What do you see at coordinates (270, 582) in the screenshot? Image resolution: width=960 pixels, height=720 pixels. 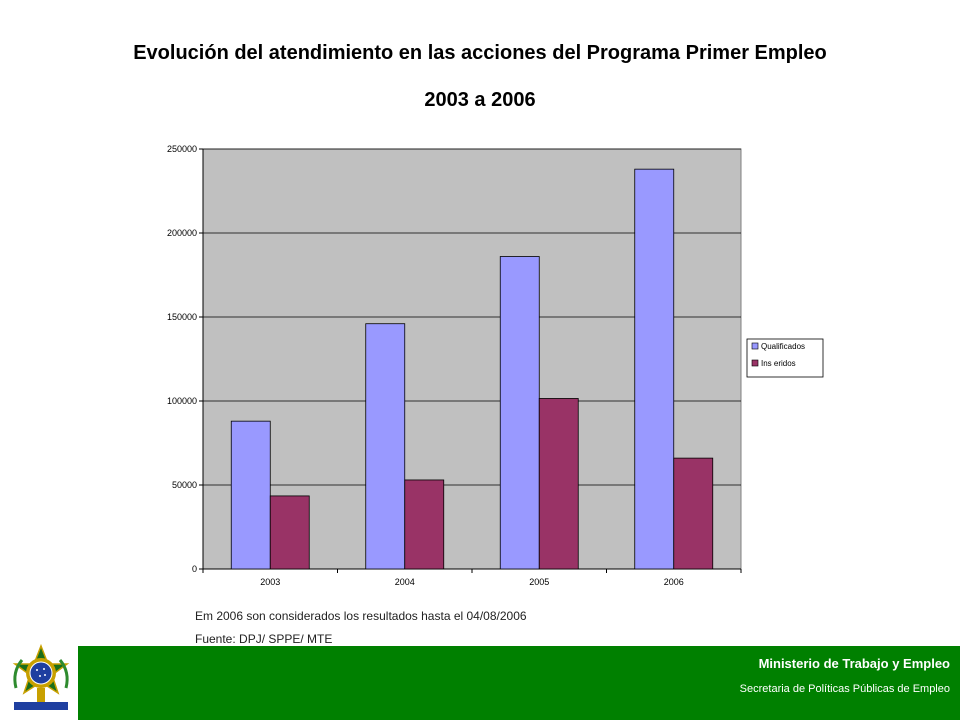 I see `x-tick-label: 2003` at bounding box center [270, 582].